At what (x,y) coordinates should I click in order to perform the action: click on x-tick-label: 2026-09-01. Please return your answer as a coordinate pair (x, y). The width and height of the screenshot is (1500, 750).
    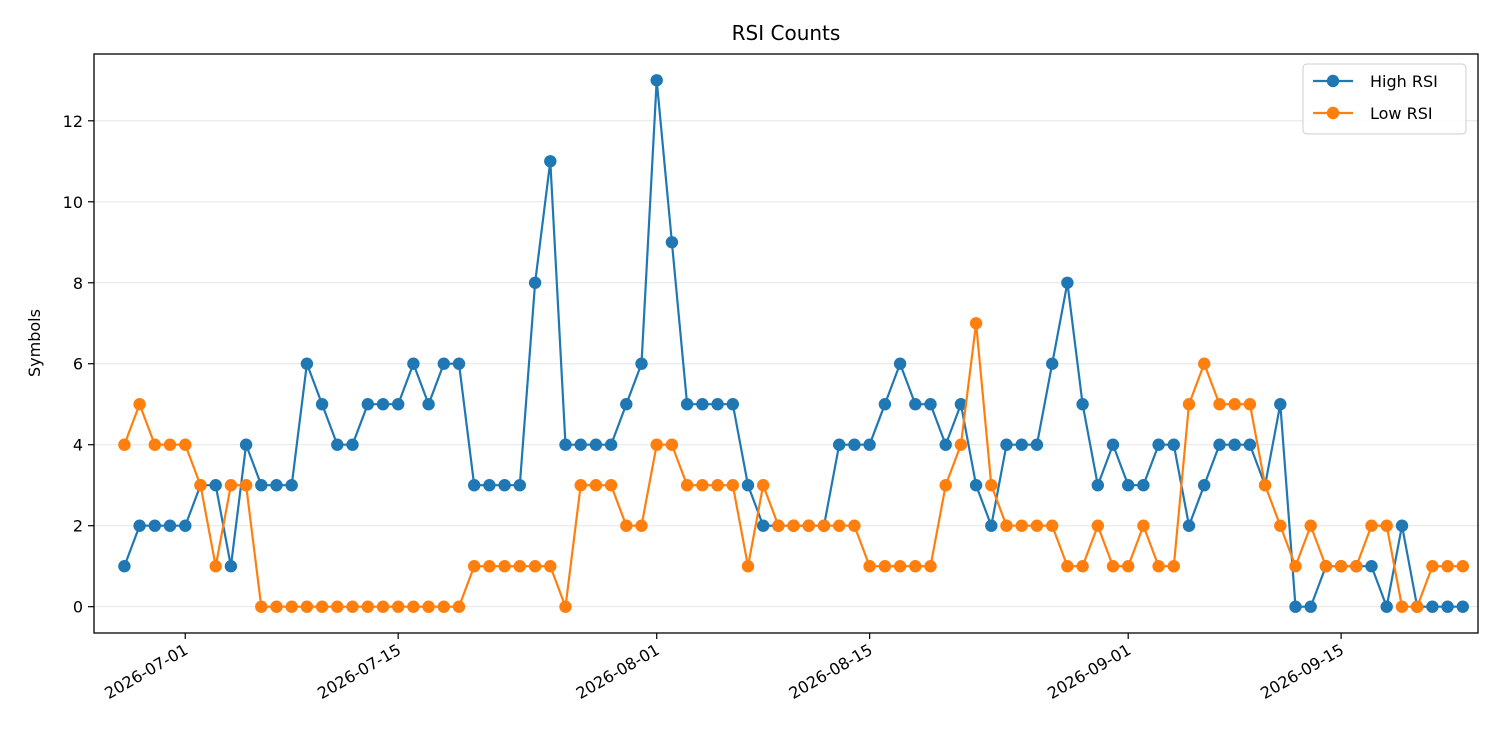
    Looking at the image, I should click on (1089, 671).